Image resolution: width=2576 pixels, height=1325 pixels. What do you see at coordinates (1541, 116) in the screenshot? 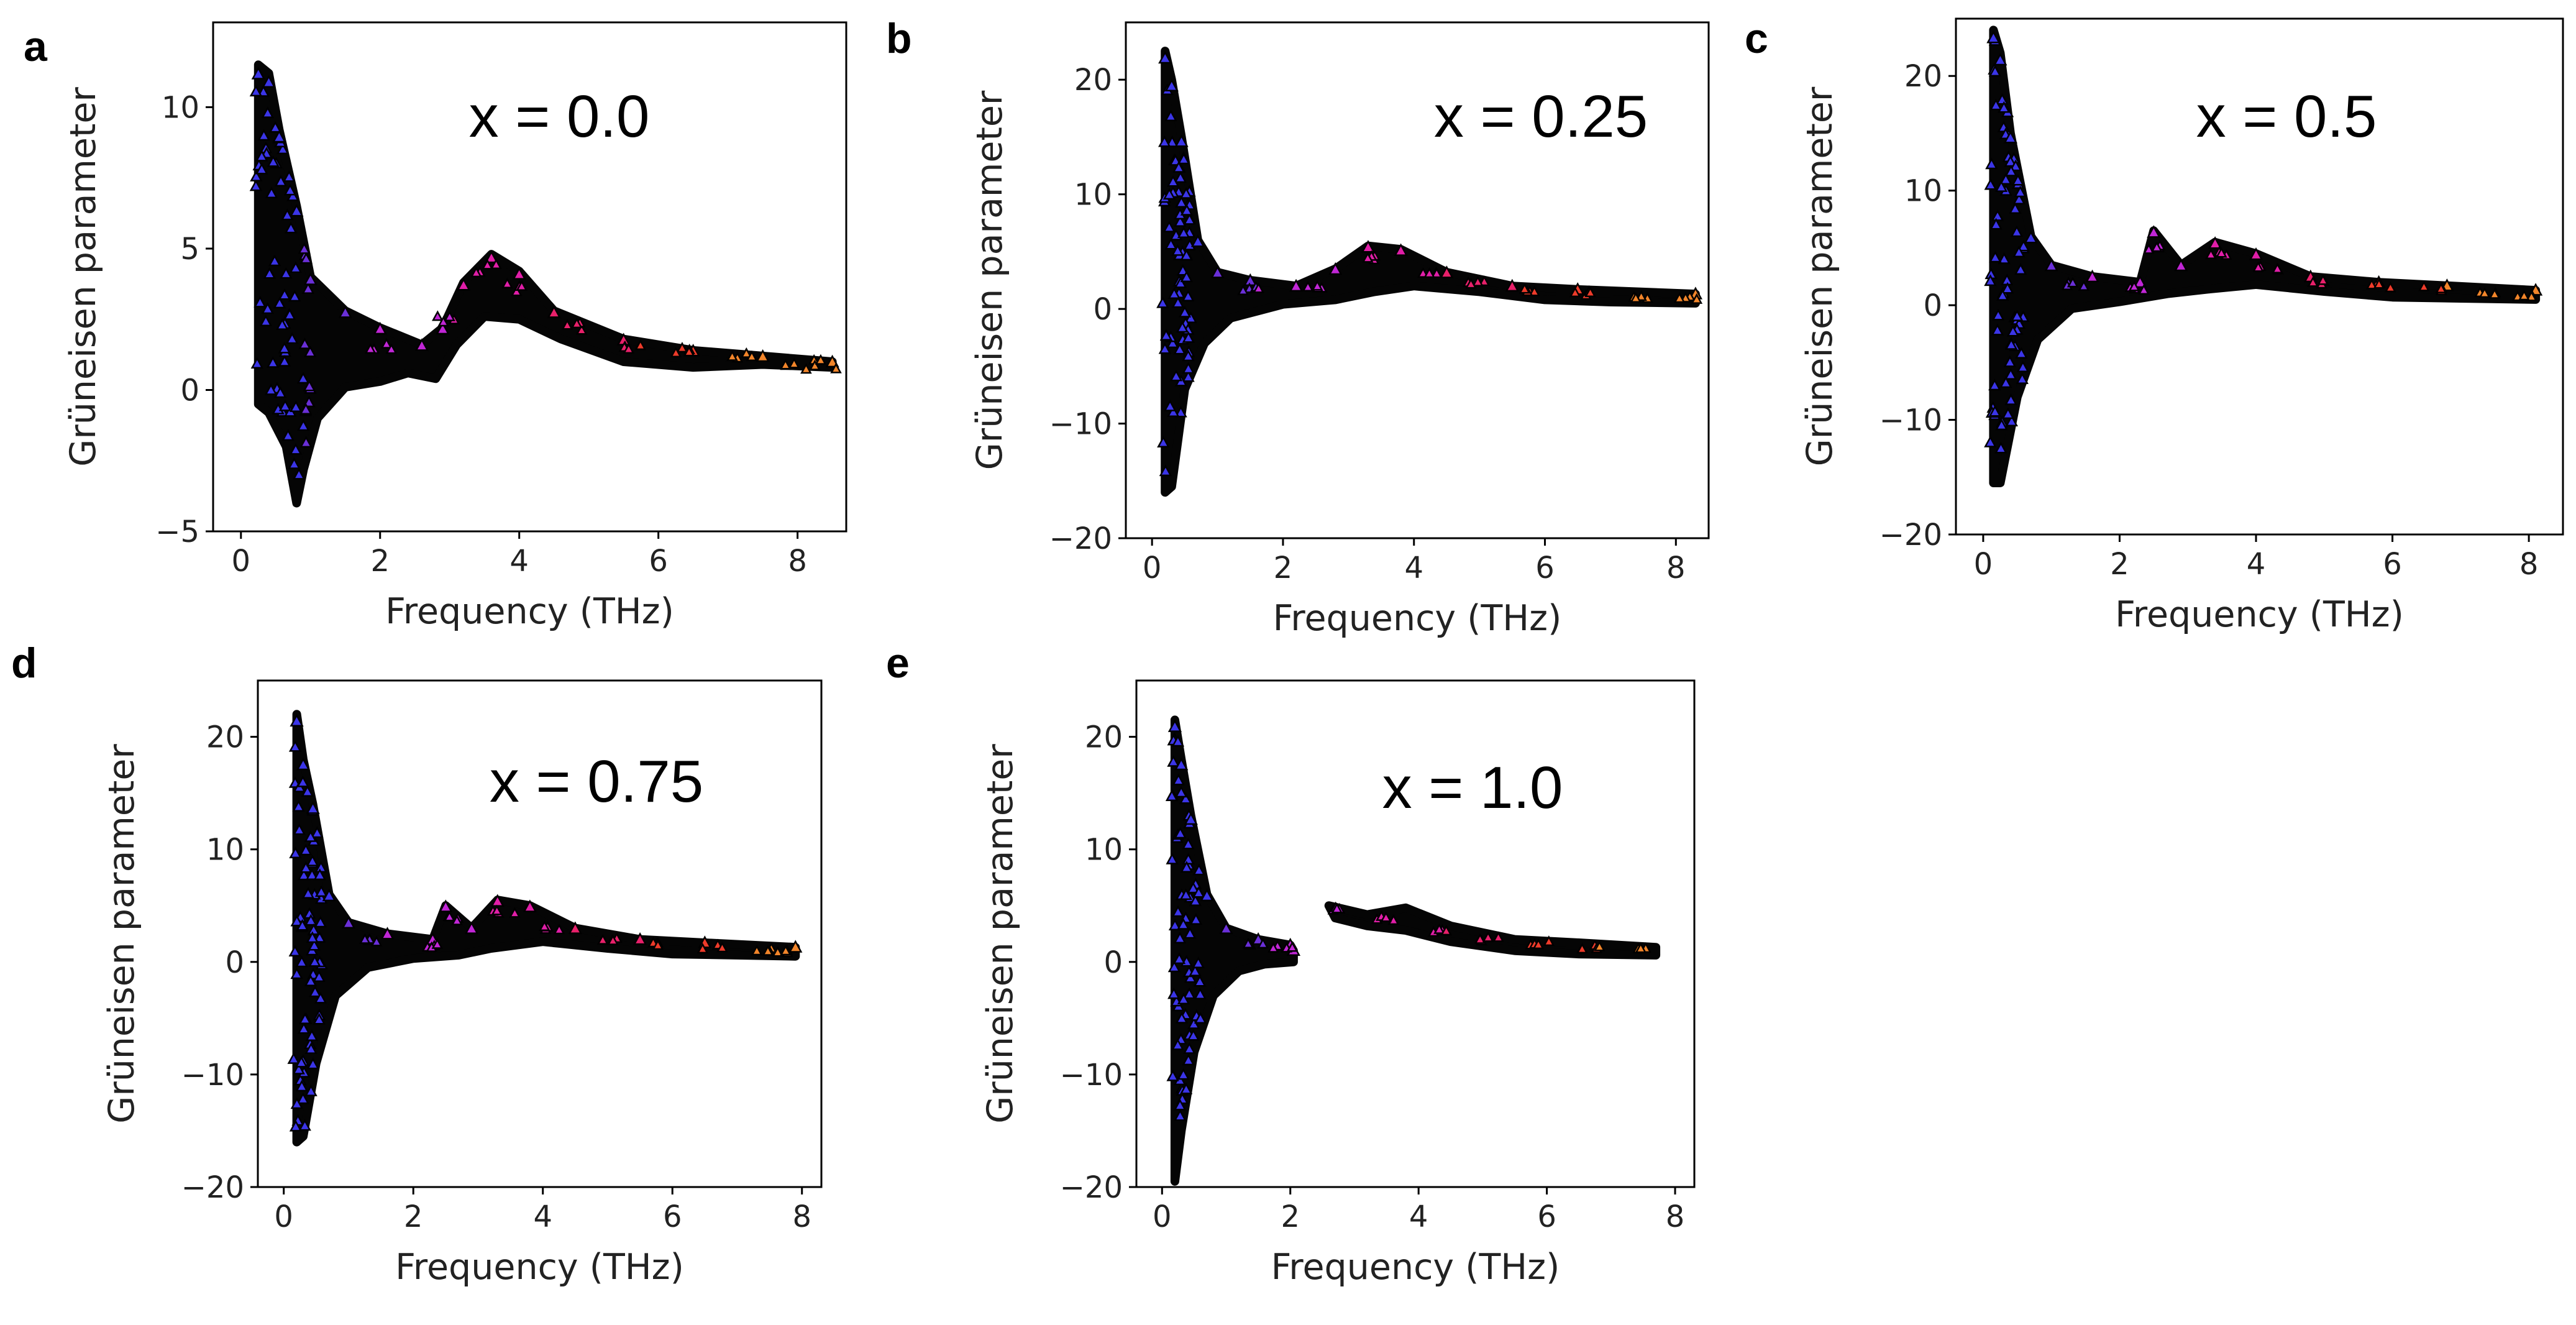
I see `composition-annotation: x = 0.25` at bounding box center [1541, 116].